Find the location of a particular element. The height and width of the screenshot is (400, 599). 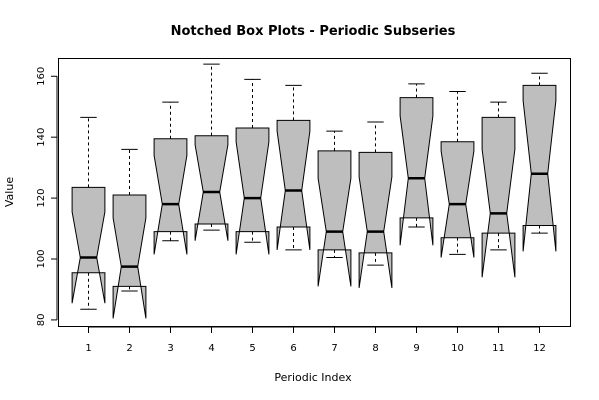

x-tick-label: 1 is located at coordinates (88, 348).